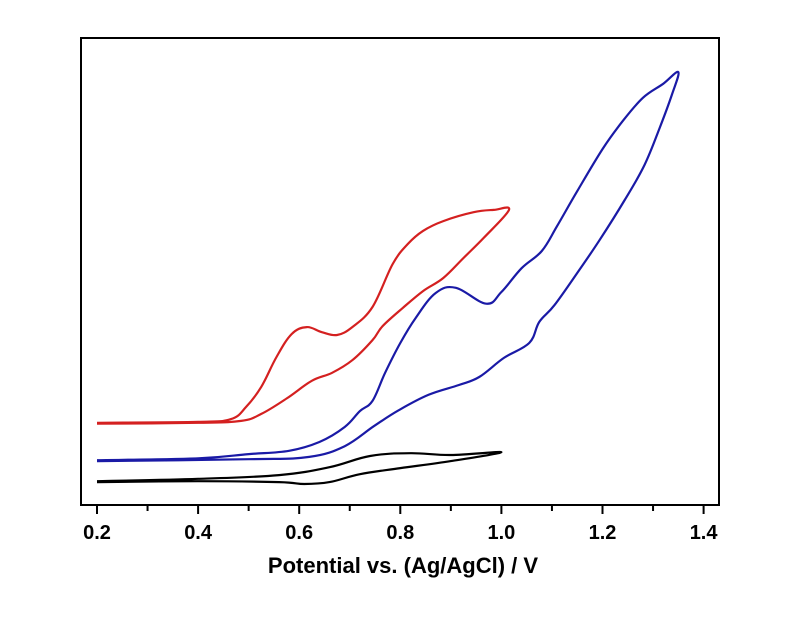  I want to click on x-axis-tick-labels: 0.2 0.4 0.6 0.8 1.0 1.2 1.4, so click(400, 533).